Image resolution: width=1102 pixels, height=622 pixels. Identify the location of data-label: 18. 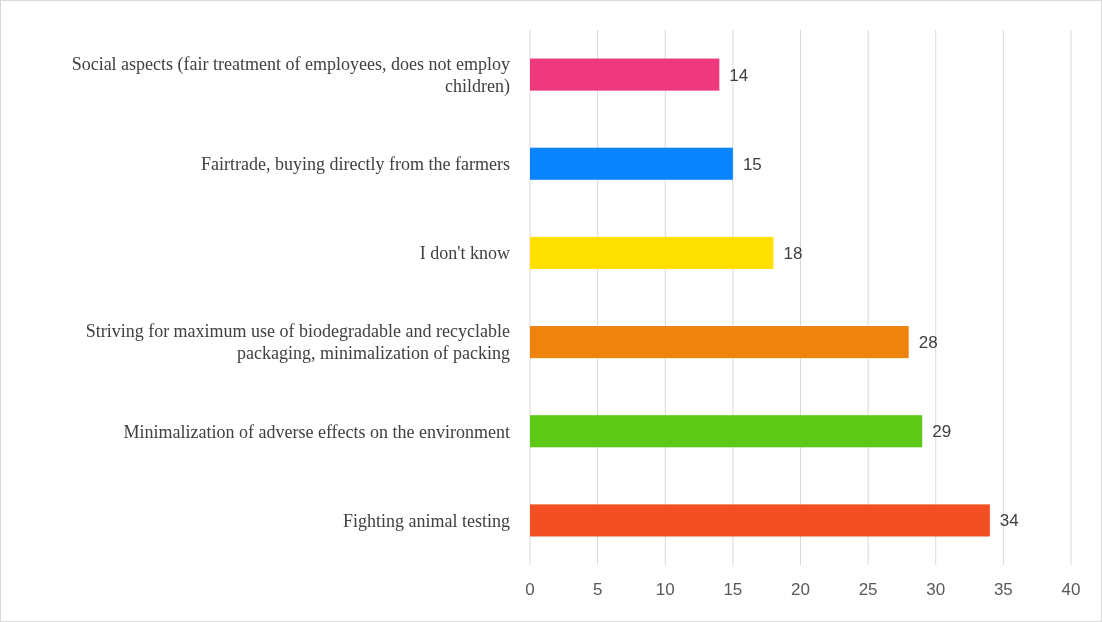
(793, 253).